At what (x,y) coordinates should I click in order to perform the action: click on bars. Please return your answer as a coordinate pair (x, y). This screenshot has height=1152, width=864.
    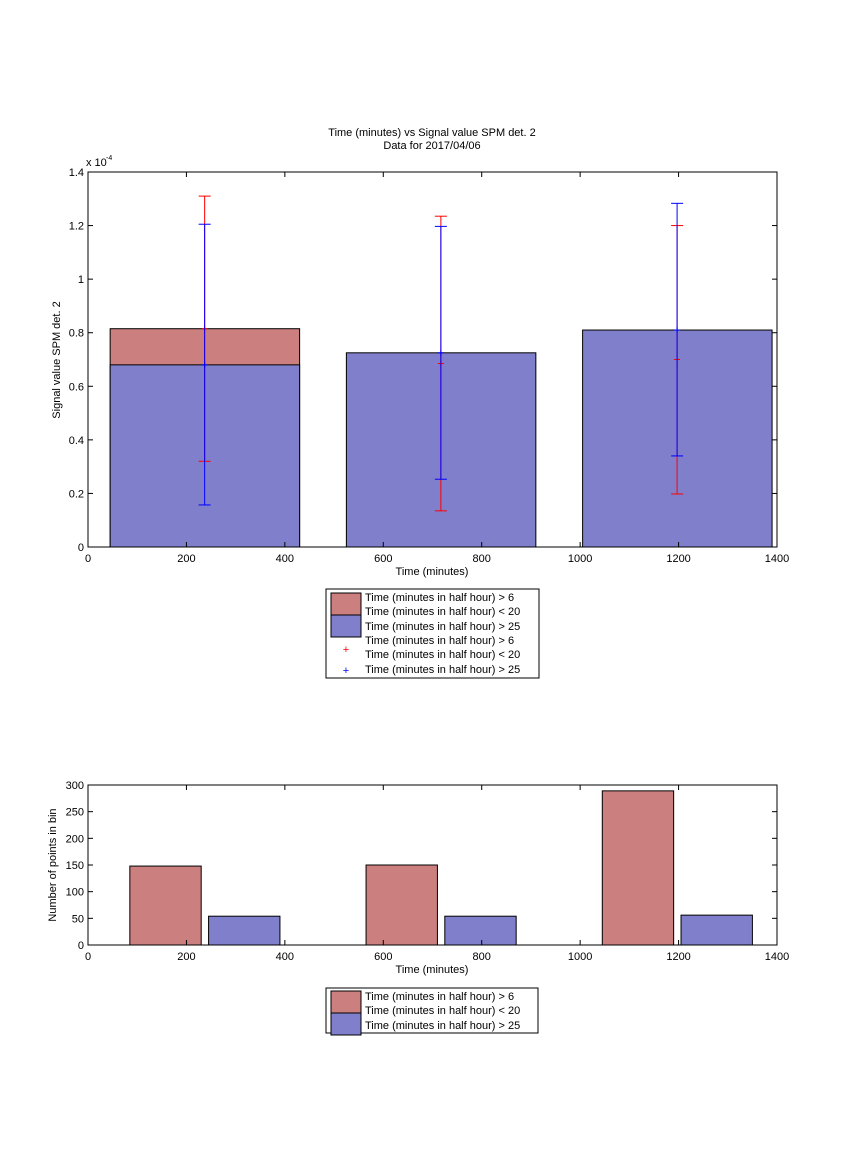
    Looking at the image, I should click on (441, 868).